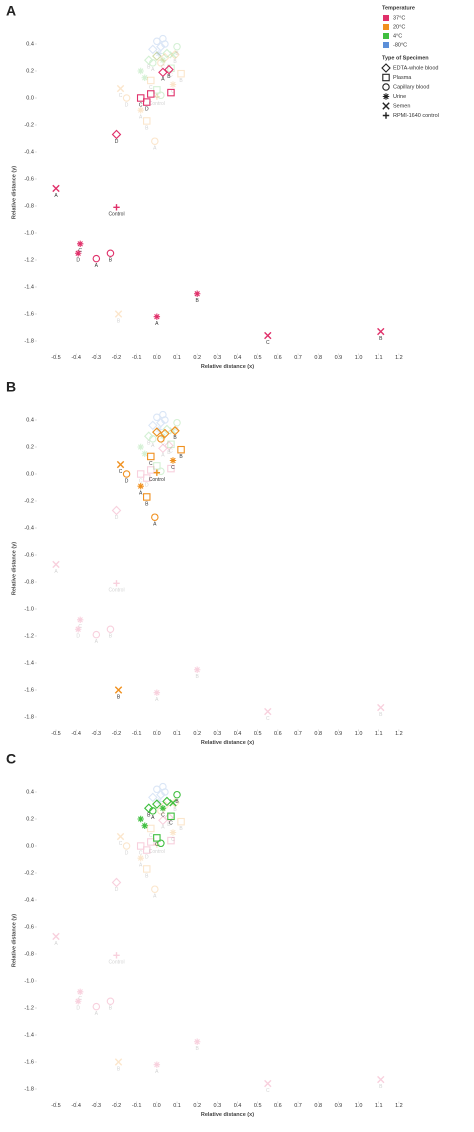 Image resolution: width=474 pixels, height=1132 pixels. Describe the element at coordinates (398, 8) in the screenshot. I see `legend-title: Temperature` at that location.